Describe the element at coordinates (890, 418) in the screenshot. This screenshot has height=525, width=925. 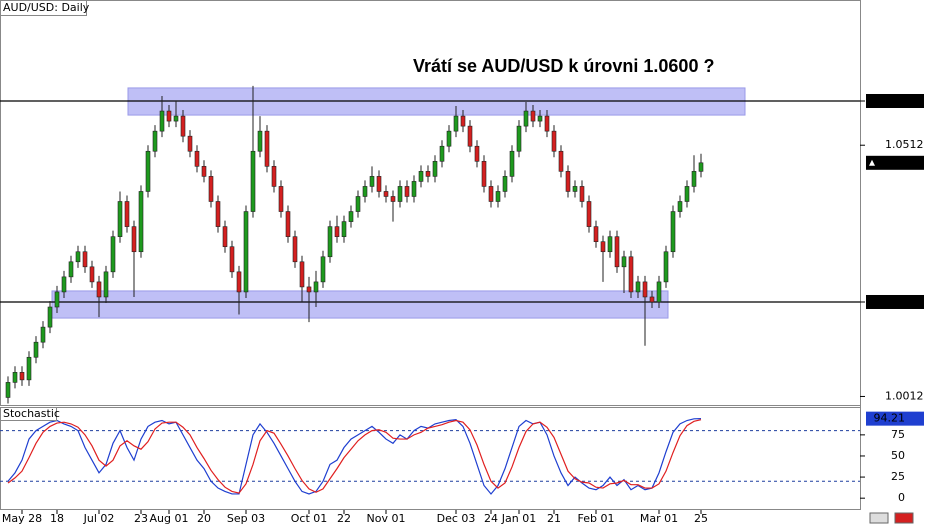
I see `last-value-label: 94.21` at that location.